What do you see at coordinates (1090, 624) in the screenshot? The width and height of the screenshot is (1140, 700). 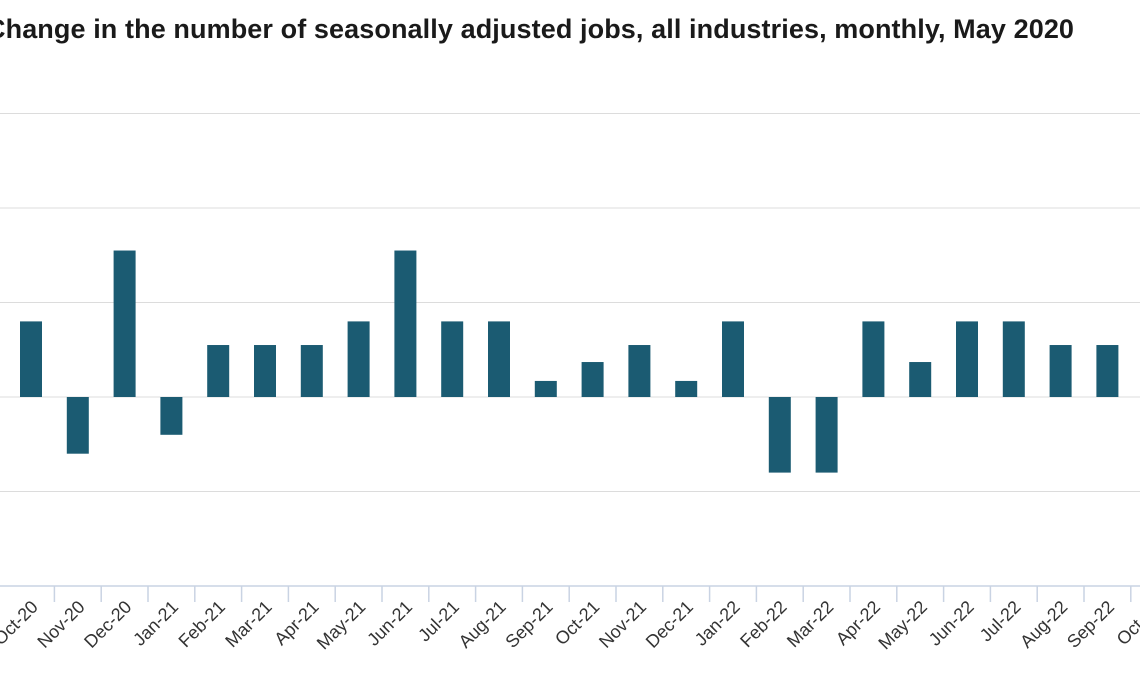 I see `x-tick-label: Sep-22` at bounding box center [1090, 624].